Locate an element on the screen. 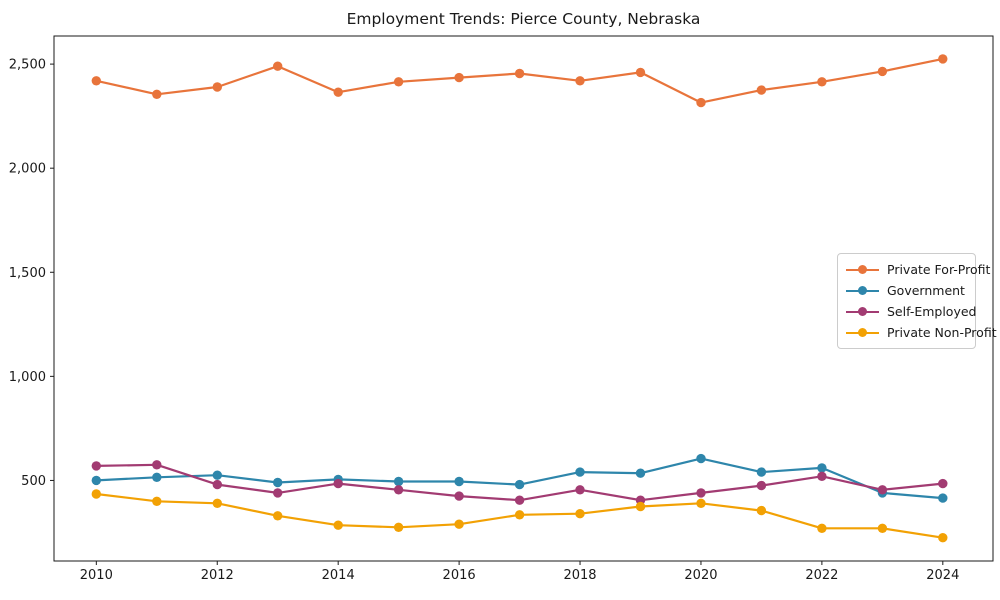 The width and height of the screenshot is (1000, 600). data-point-self-employed-2014 is located at coordinates (338, 483).